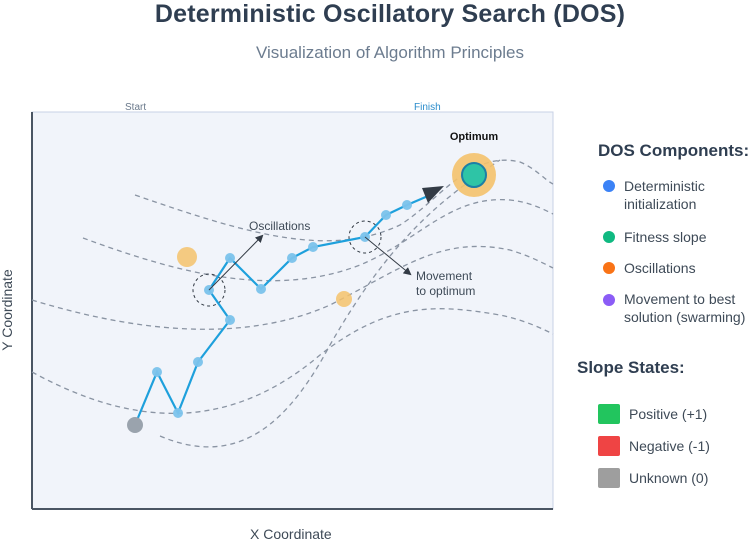 The width and height of the screenshot is (750, 542). Describe the element at coordinates (388, 256) in the screenshot. I see `movement-arrow` at that location.